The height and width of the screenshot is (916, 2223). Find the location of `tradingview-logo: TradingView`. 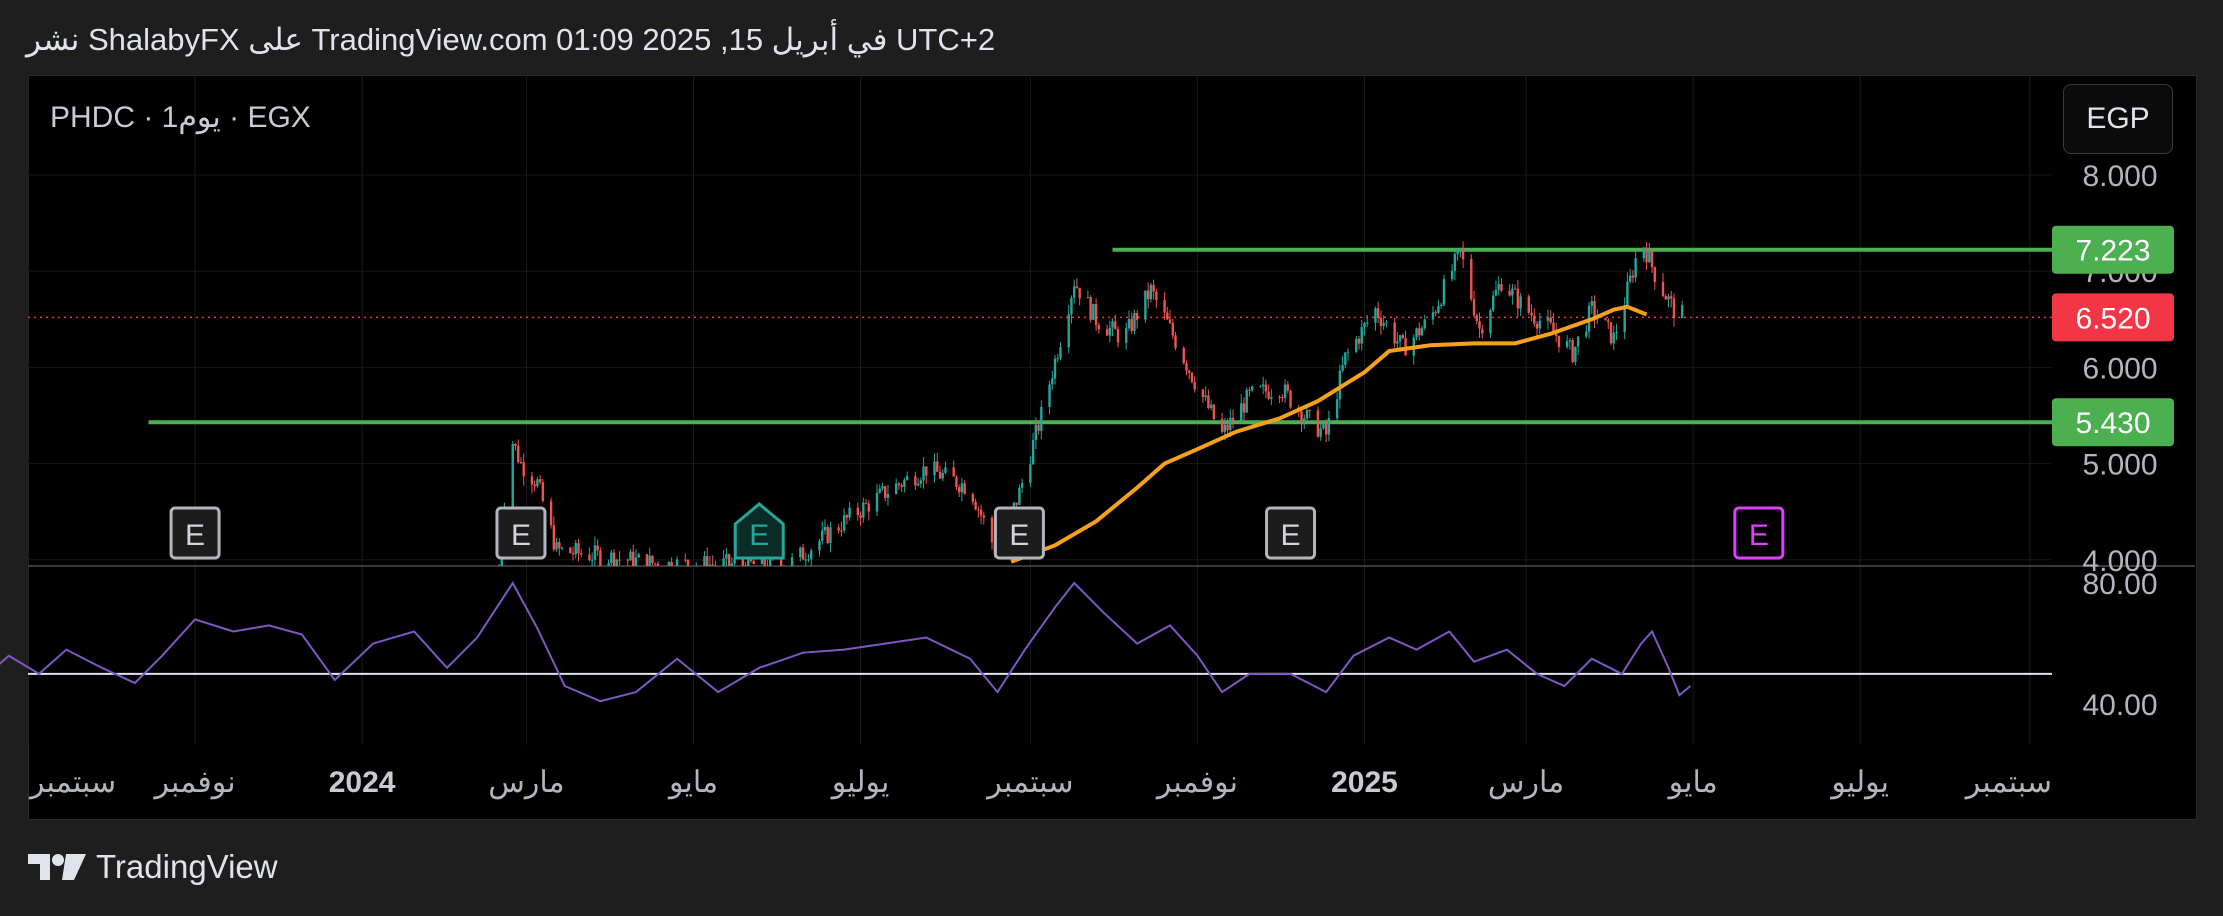

tradingview-logo: TradingView is located at coordinates (153, 867).